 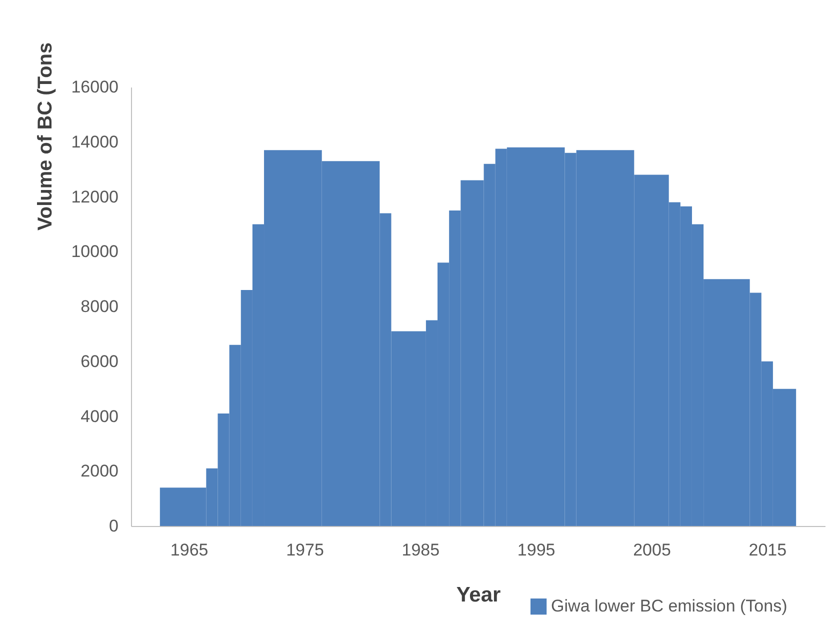 What do you see at coordinates (94, 87) in the screenshot?
I see `y-tick-label: 16000` at bounding box center [94, 87].